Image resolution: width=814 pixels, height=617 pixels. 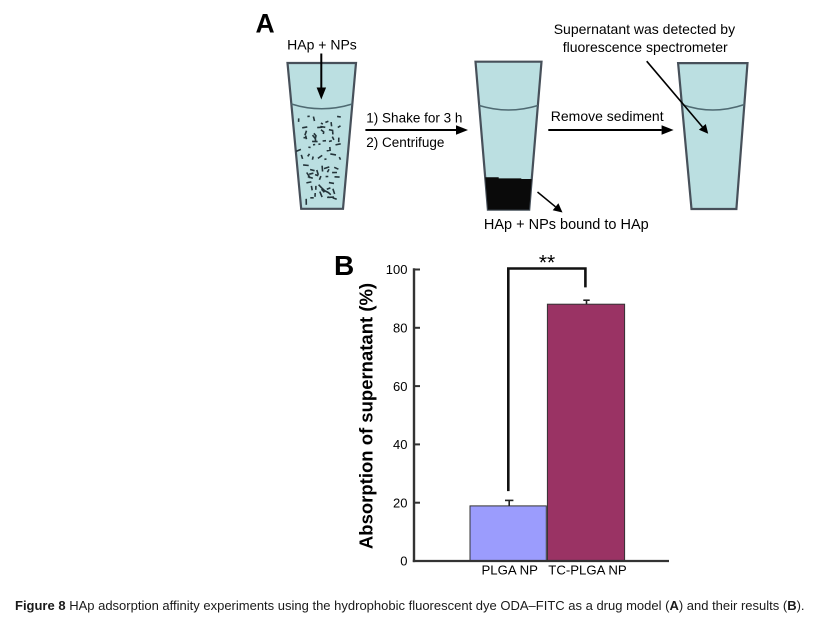 What do you see at coordinates (400, 386) in the screenshot?
I see `svg-text: 60` at bounding box center [400, 386].